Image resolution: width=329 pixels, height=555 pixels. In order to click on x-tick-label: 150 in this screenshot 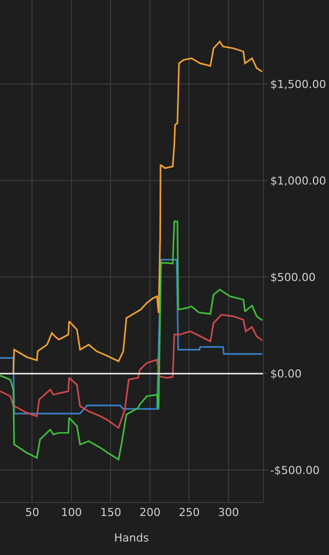, I will do `click(111, 513)`.